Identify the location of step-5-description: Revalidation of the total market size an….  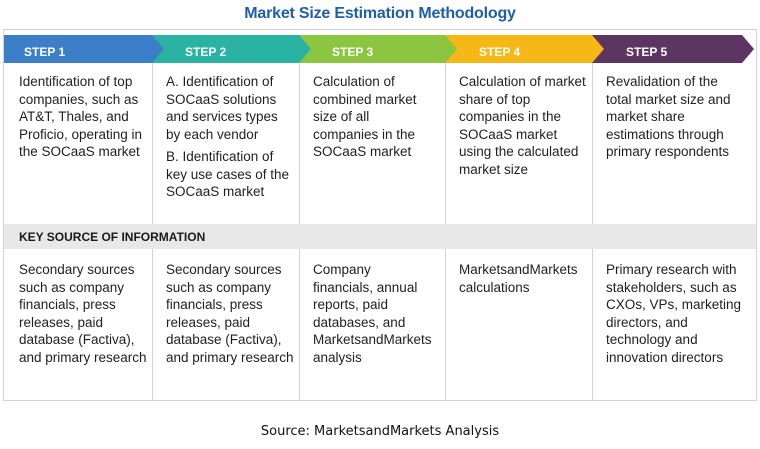
(668, 116).